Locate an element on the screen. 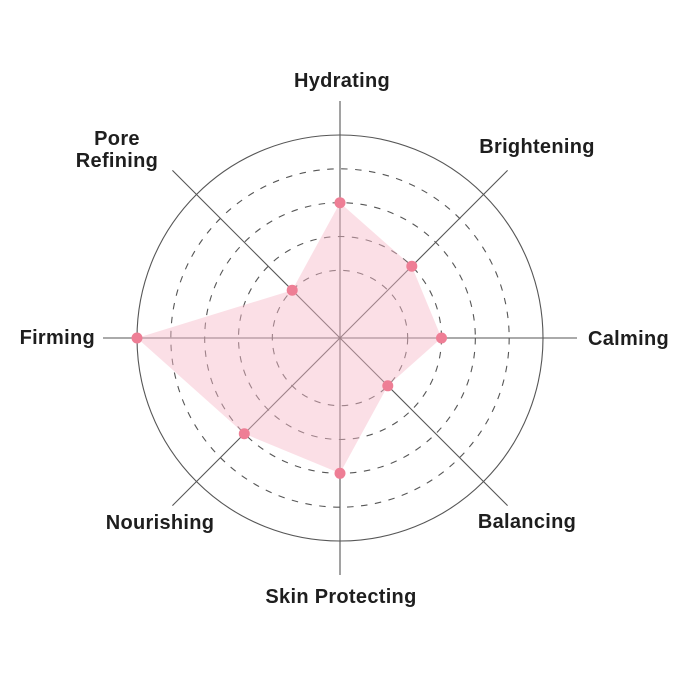 The height and width of the screenshot is (679, 679). axis-label-brightening: Brightening is located at coordinates (537, 147).